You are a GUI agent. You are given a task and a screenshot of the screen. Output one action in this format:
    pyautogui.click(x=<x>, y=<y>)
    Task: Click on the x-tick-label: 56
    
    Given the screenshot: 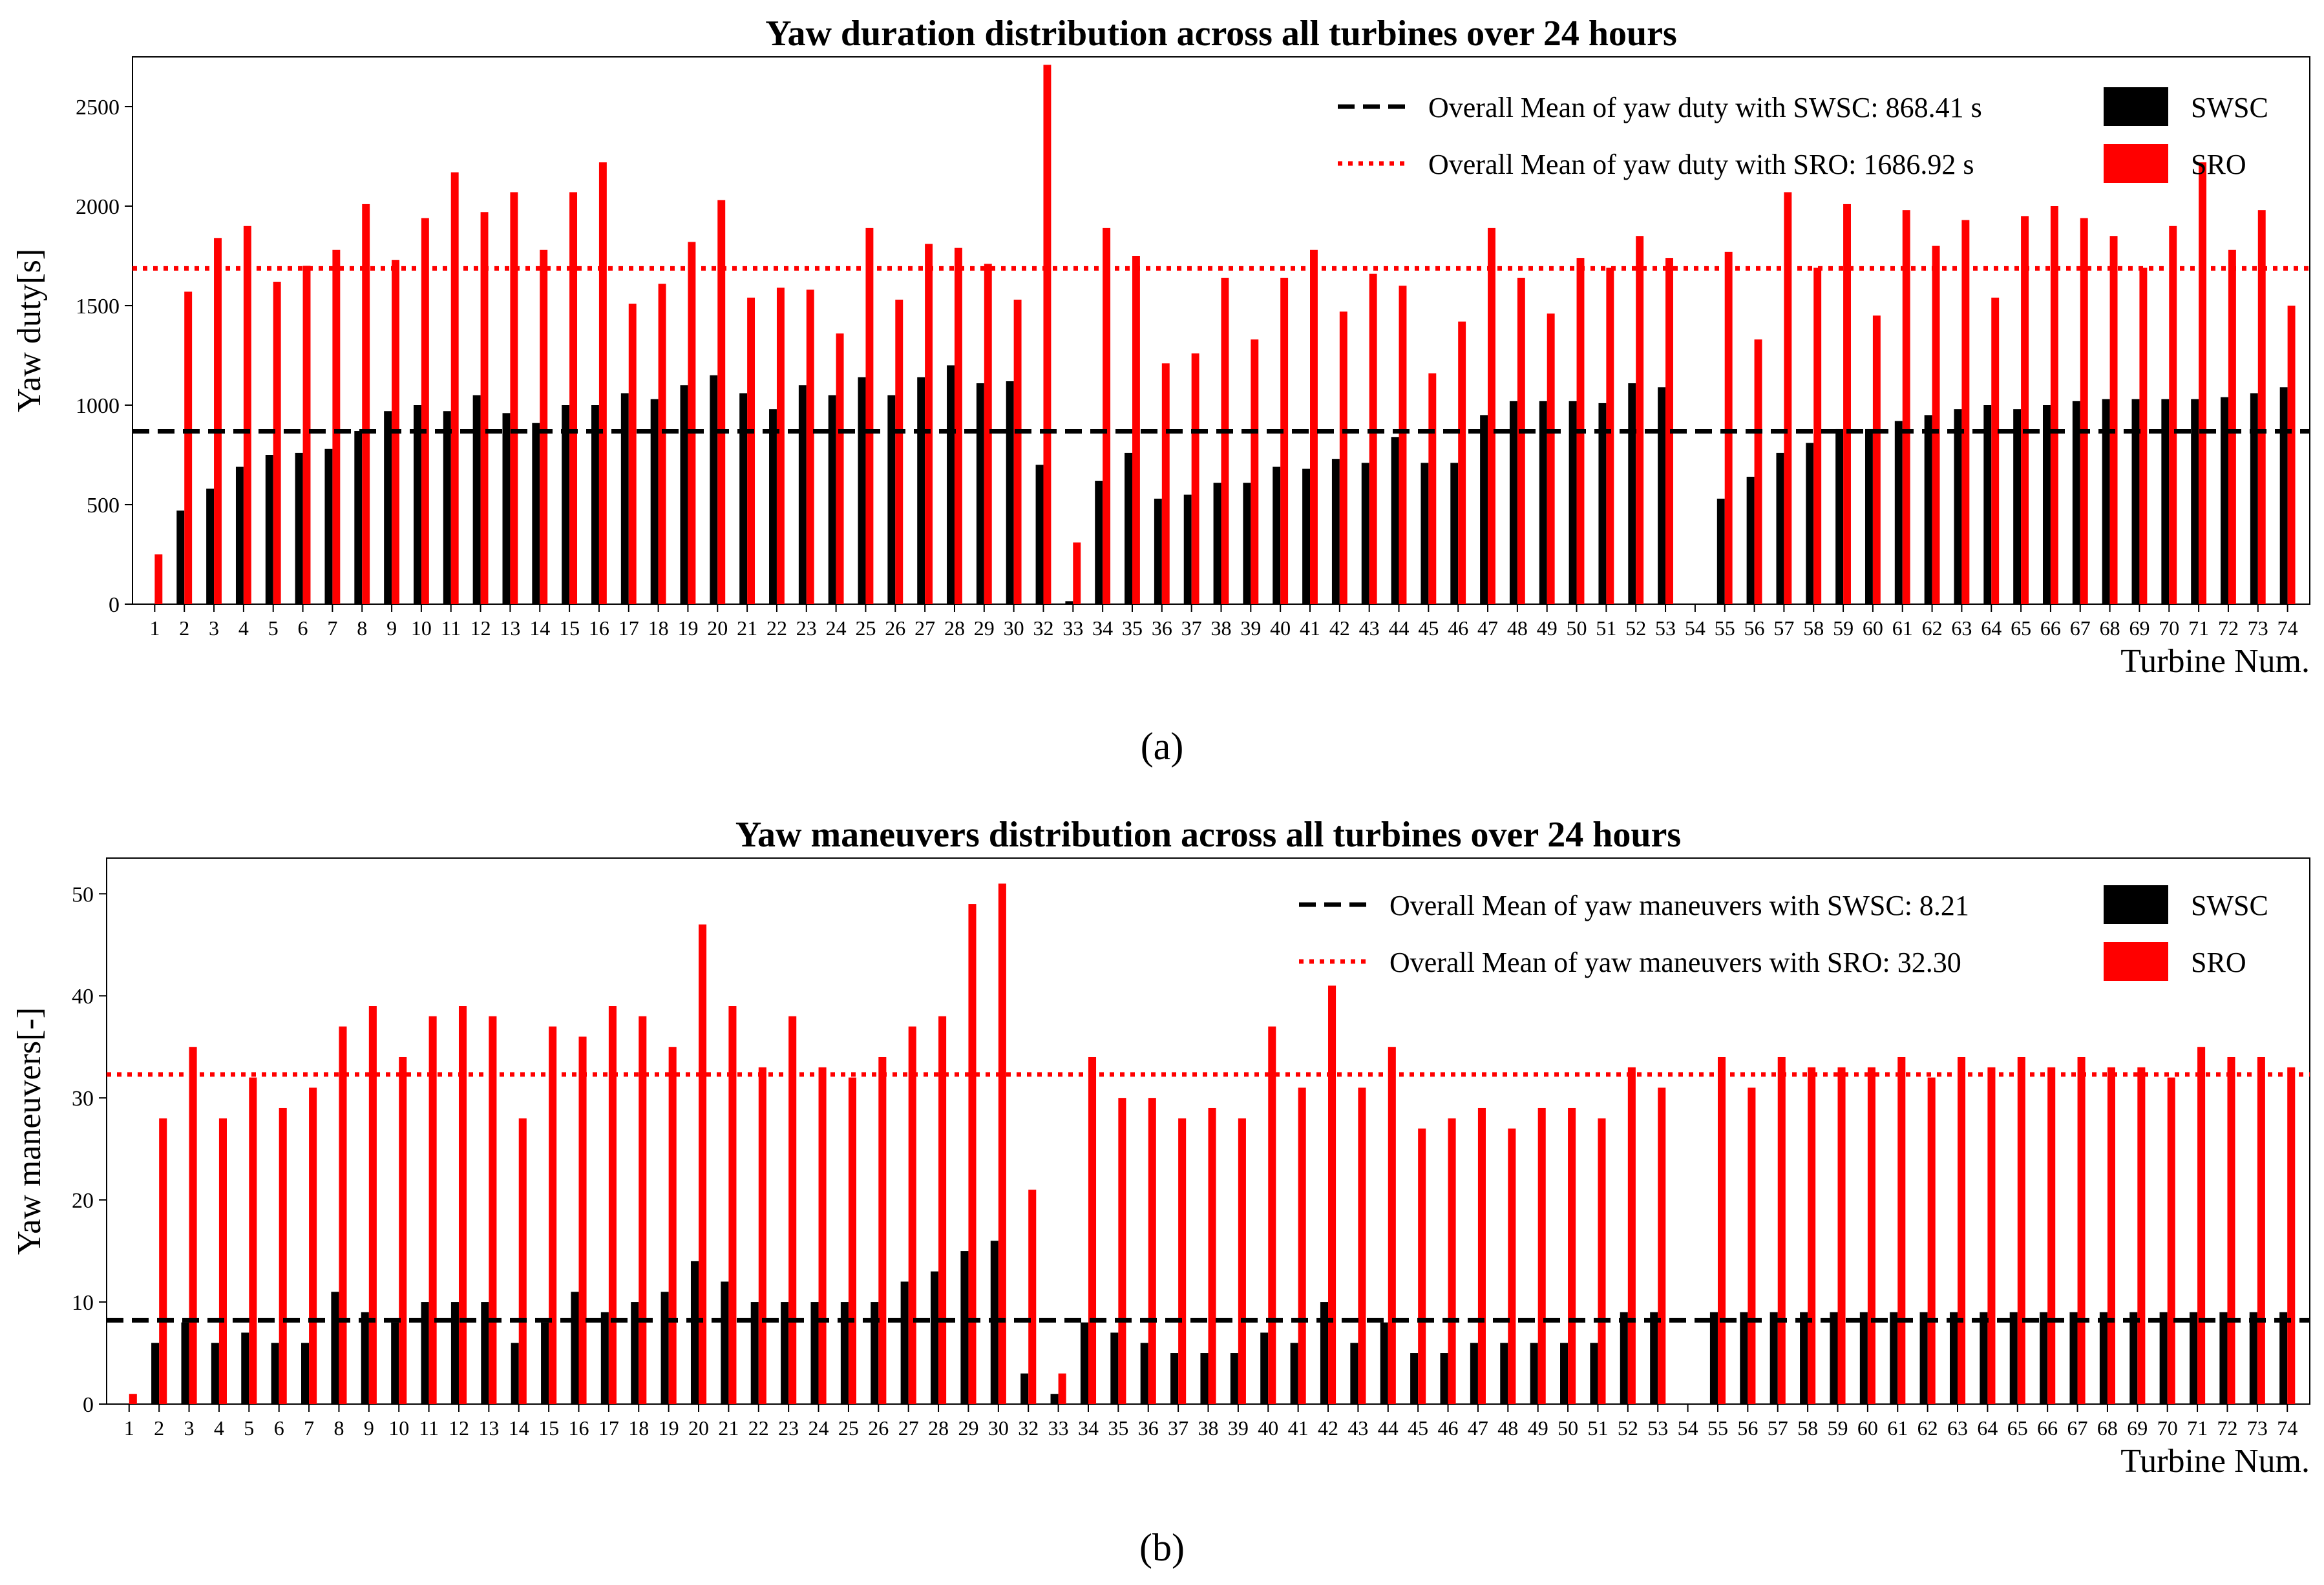 What is the action you would take?
    pyautogui.click(x=1754, y=628)
    